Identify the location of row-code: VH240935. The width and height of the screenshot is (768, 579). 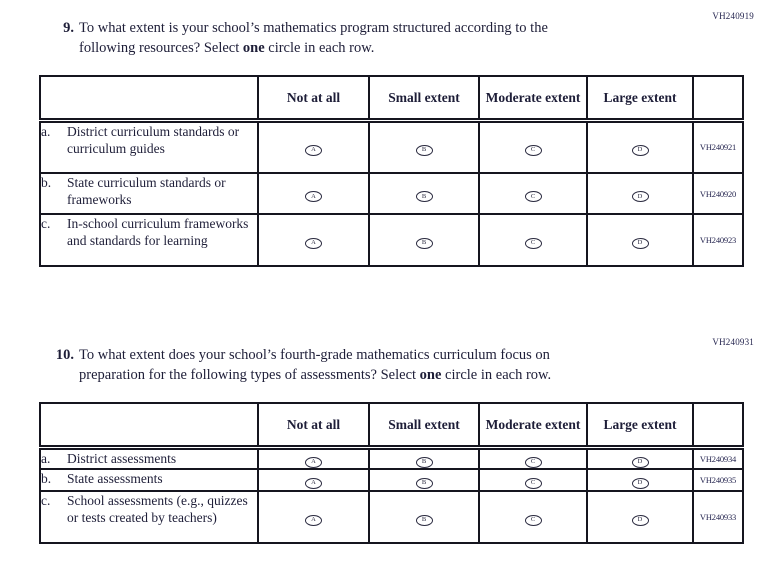
(718, 480).